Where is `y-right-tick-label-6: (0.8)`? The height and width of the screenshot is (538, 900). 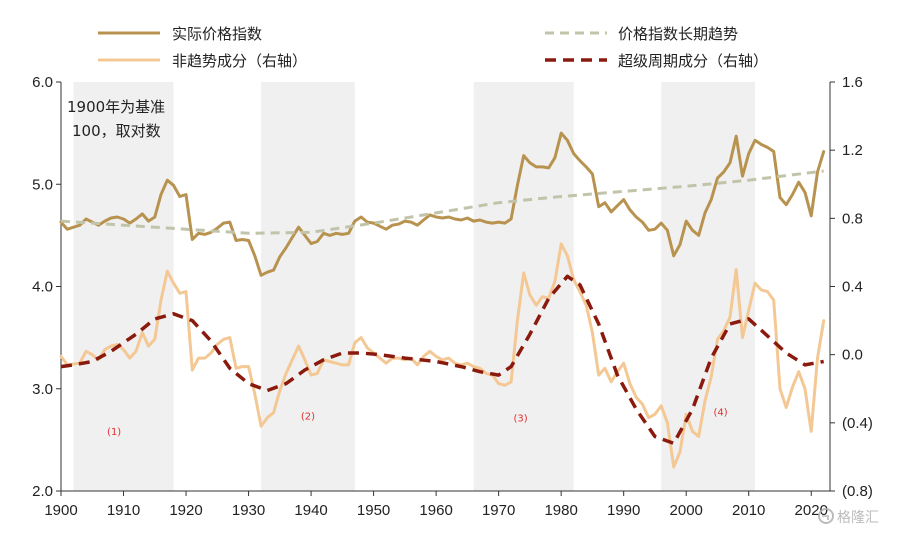
y-right-tick-label-6: (0.8) is located at coordinates (857, 491).